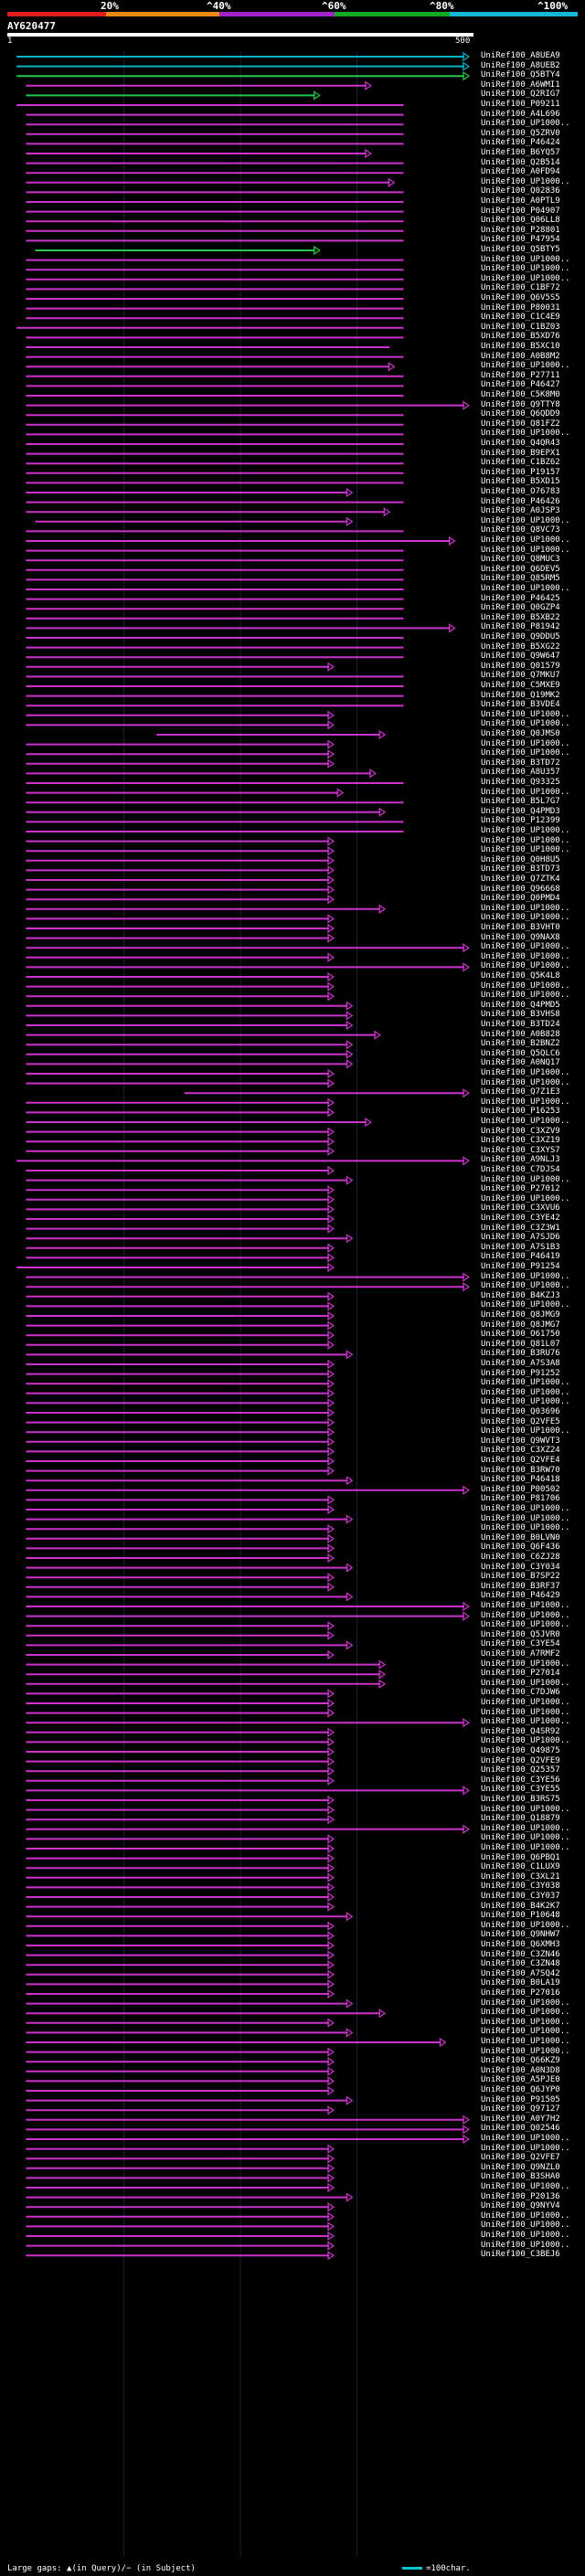 Image resolution: width=585 pixels, height=2576 pixels. I want to click on hit-accession-link: UniRef100_A7S1B3, so click(520, 1247).